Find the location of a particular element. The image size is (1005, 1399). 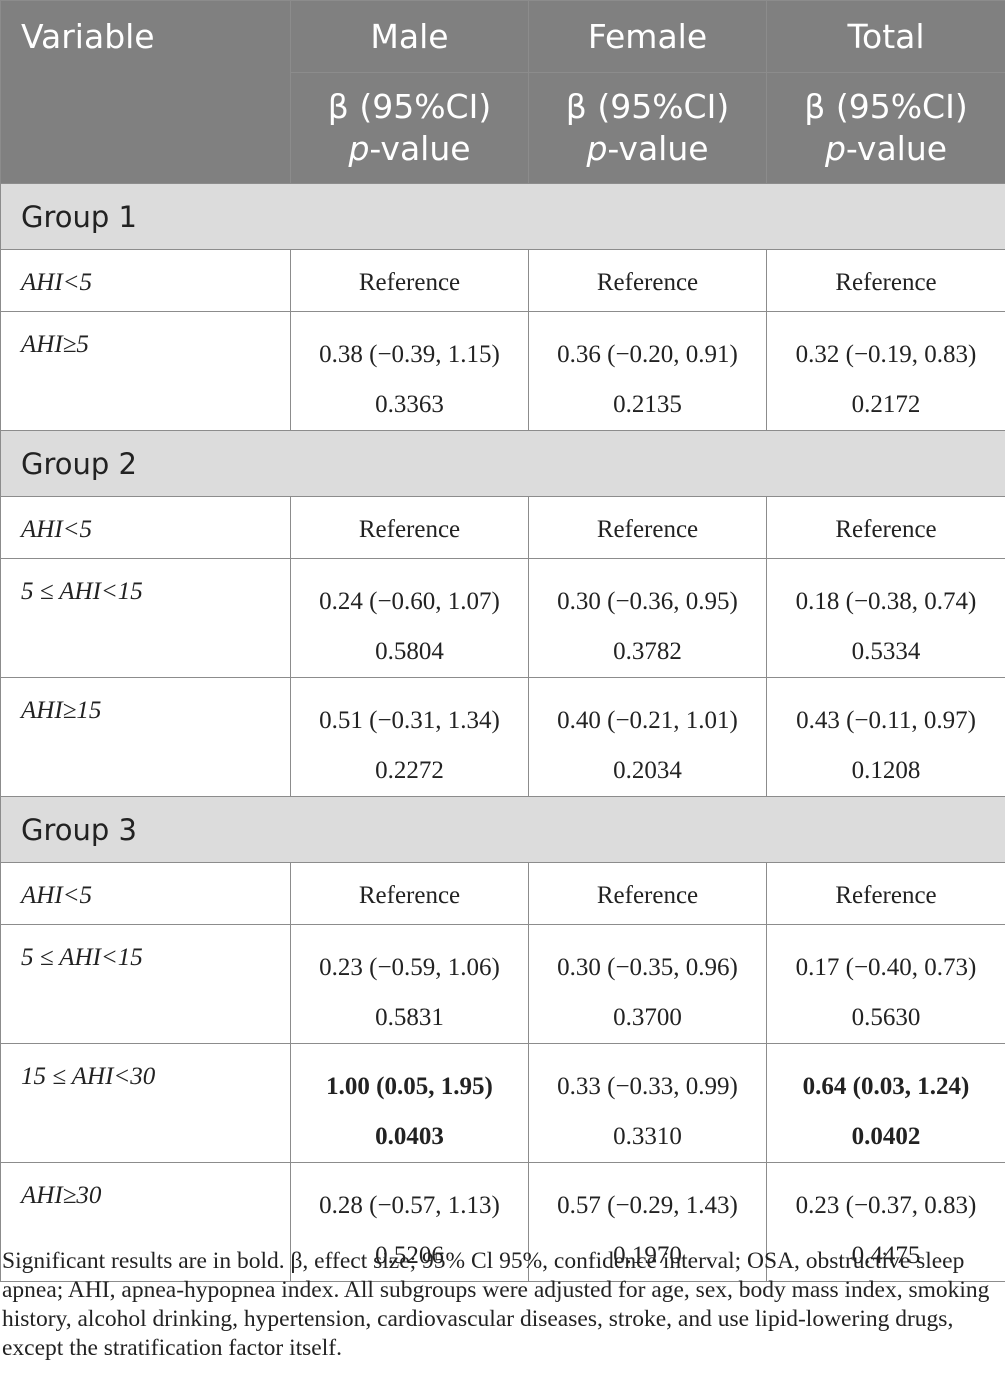

male-cell: 0.28 (−0.57, 1.13) 0.5206 is located at coordinates (409, 1222).